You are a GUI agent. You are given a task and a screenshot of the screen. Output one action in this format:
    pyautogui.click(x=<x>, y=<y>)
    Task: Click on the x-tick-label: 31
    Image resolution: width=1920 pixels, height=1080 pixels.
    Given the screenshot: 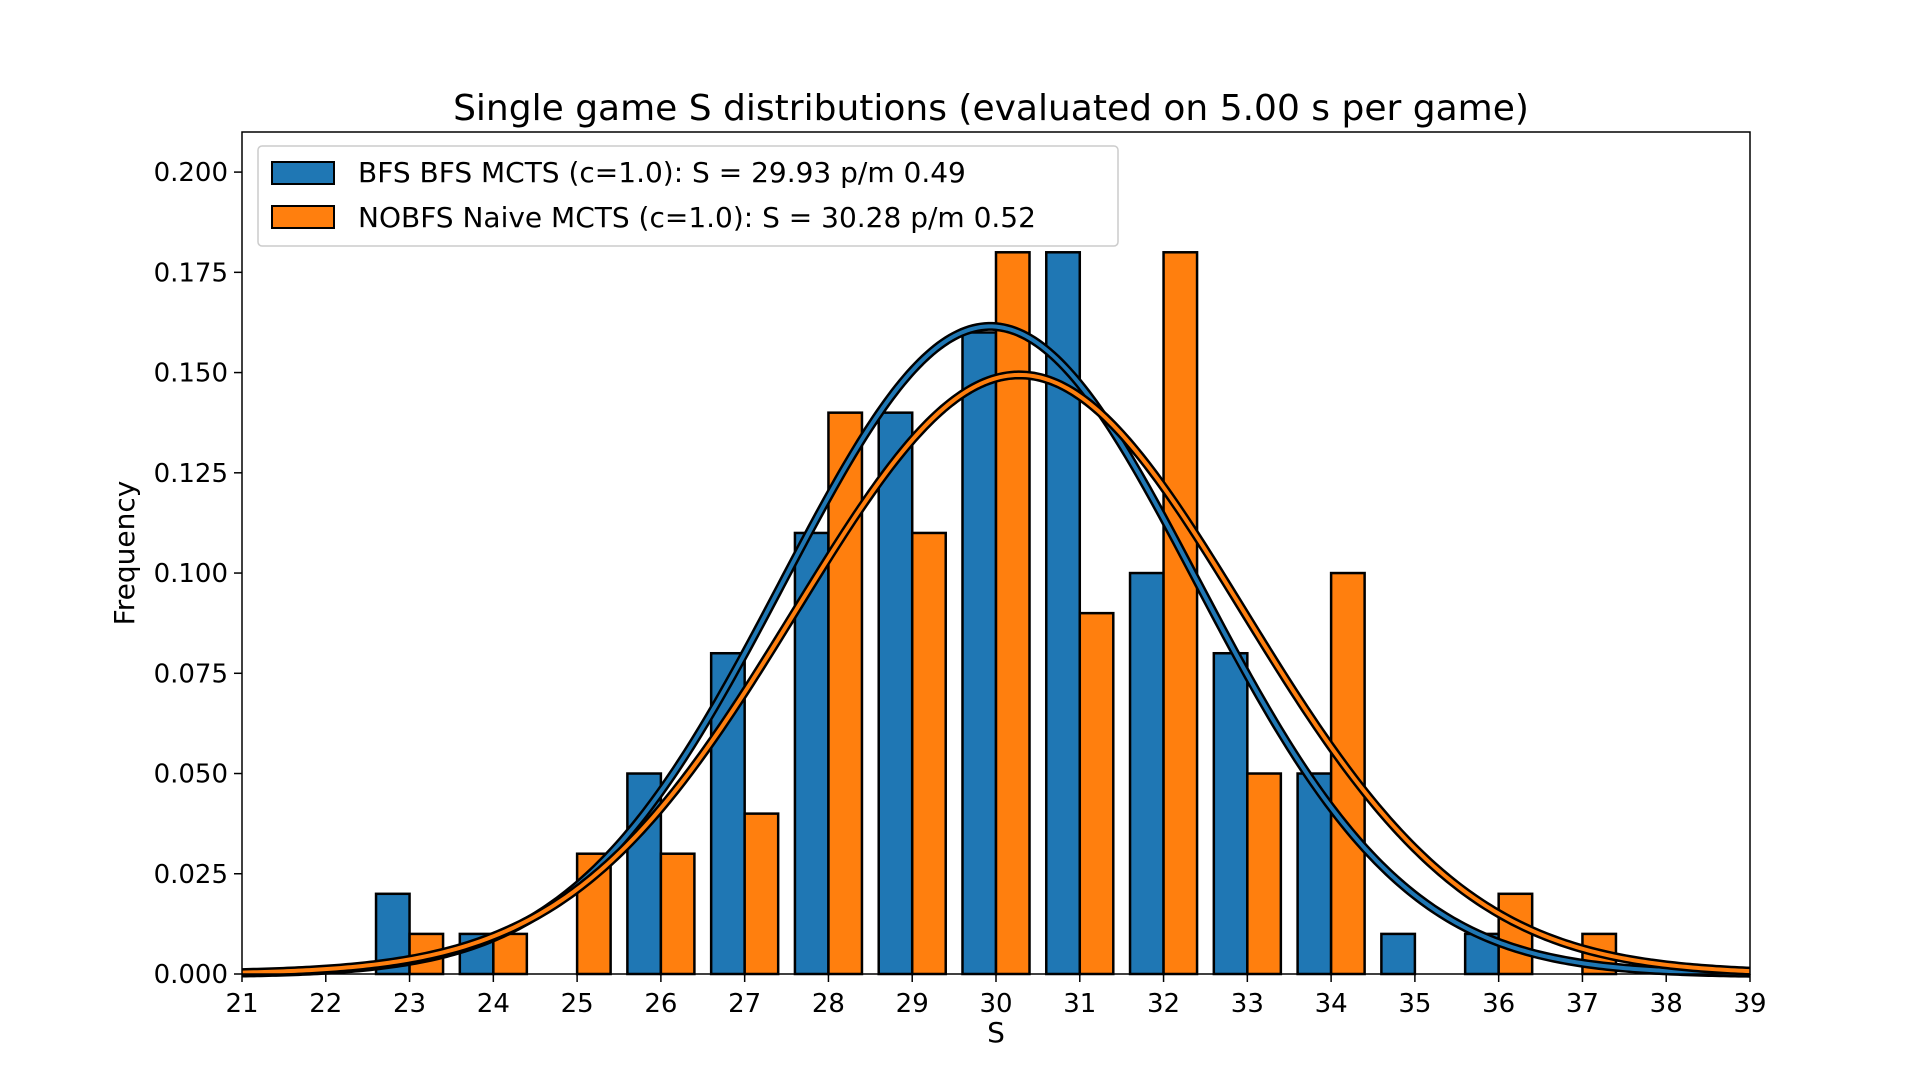 What is the action you would take?
    pyautogui.click(x=1079, y=1004)
    